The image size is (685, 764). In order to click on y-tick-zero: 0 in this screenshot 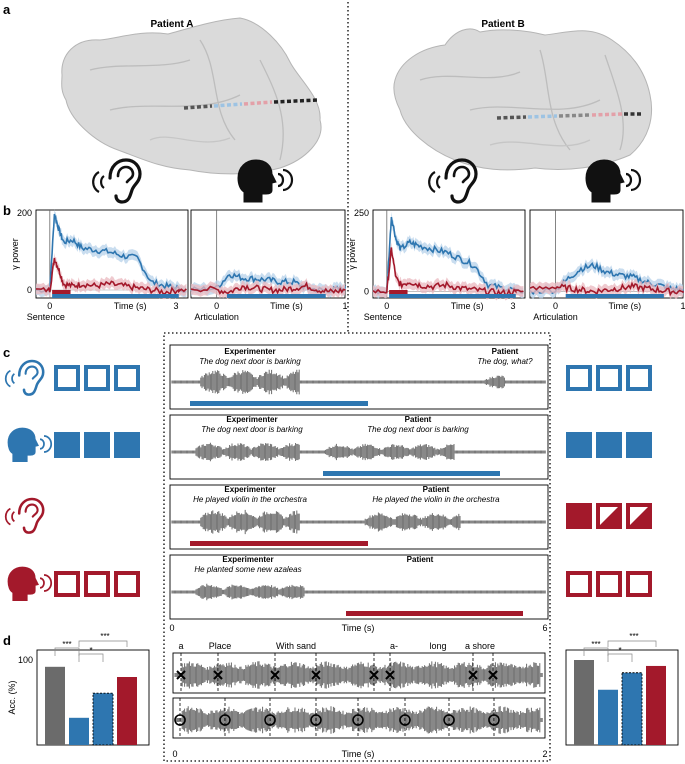, I will do `click(29, 290)`.